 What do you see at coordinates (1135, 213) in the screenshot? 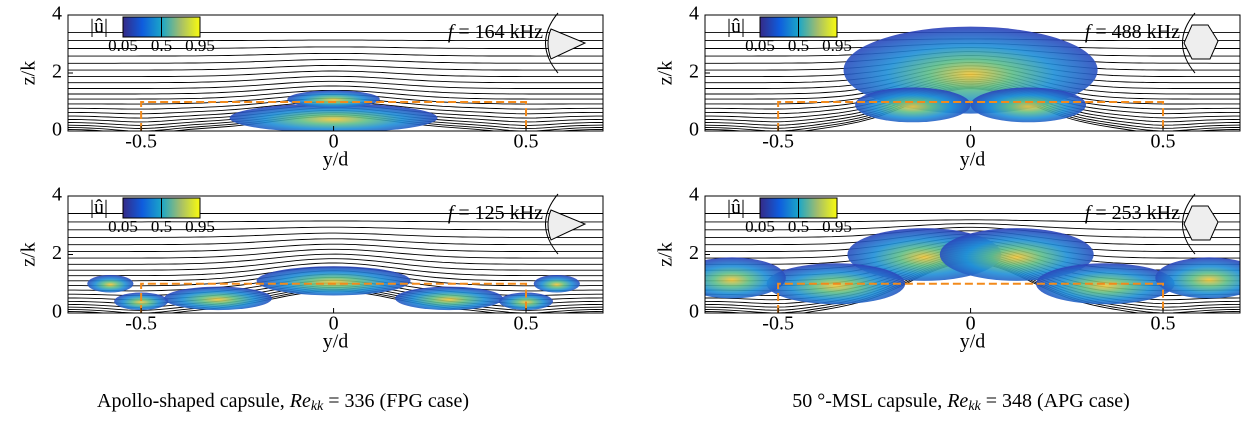
I see `annotation-value: = 253 kHz` at bounding box center [1135, 213].